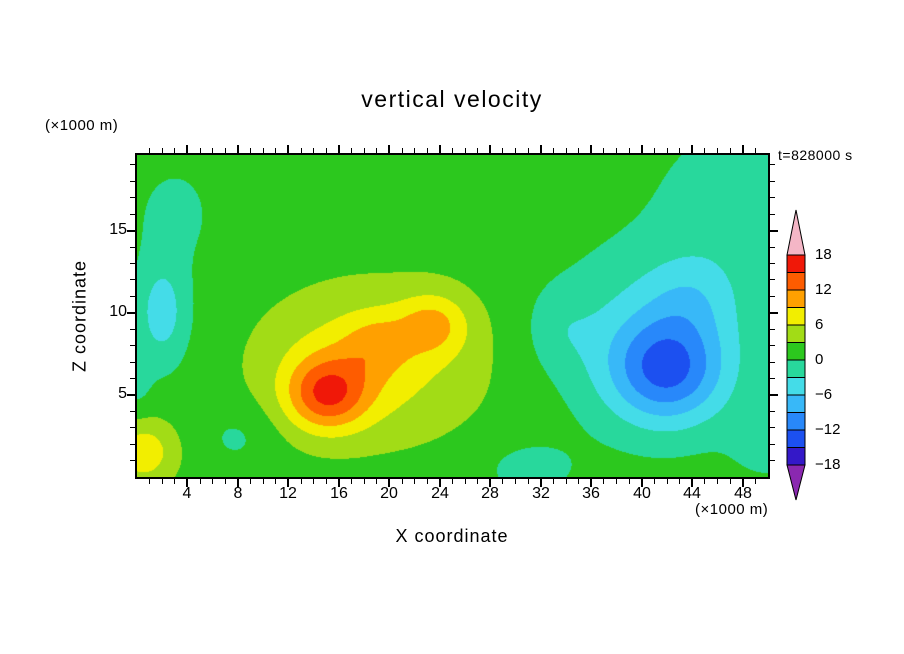  I want to click on z-tick-label: 15, so click(118, 229).